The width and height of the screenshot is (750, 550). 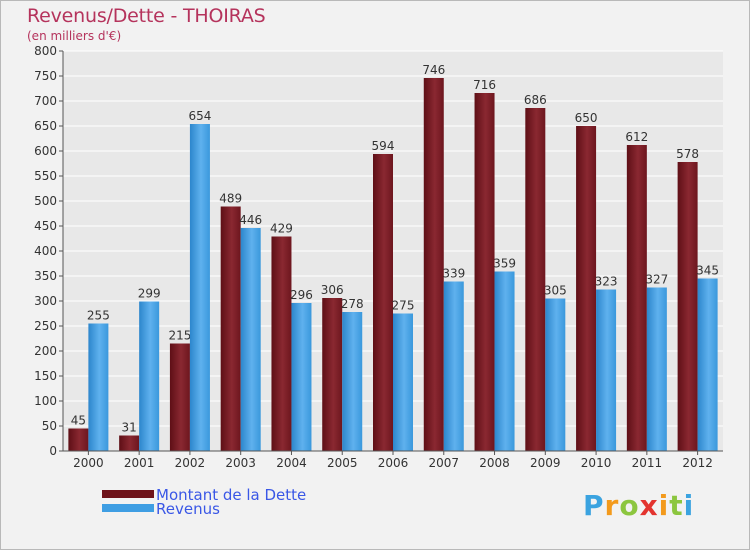 I want to click on chart-subtitle: (en milliers d'€), so click(x=74, y=36).